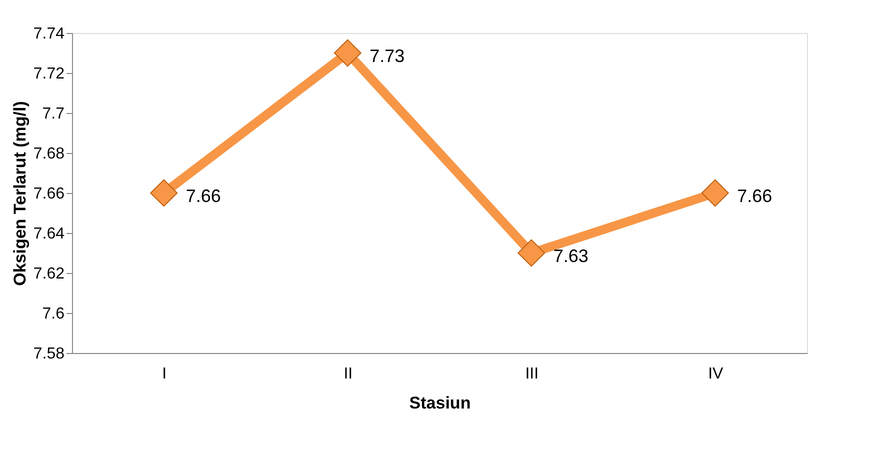  Describe the element at coordinates (440, 403) in the screenshot. I see `x-axis-title: Stasiun` at that location.